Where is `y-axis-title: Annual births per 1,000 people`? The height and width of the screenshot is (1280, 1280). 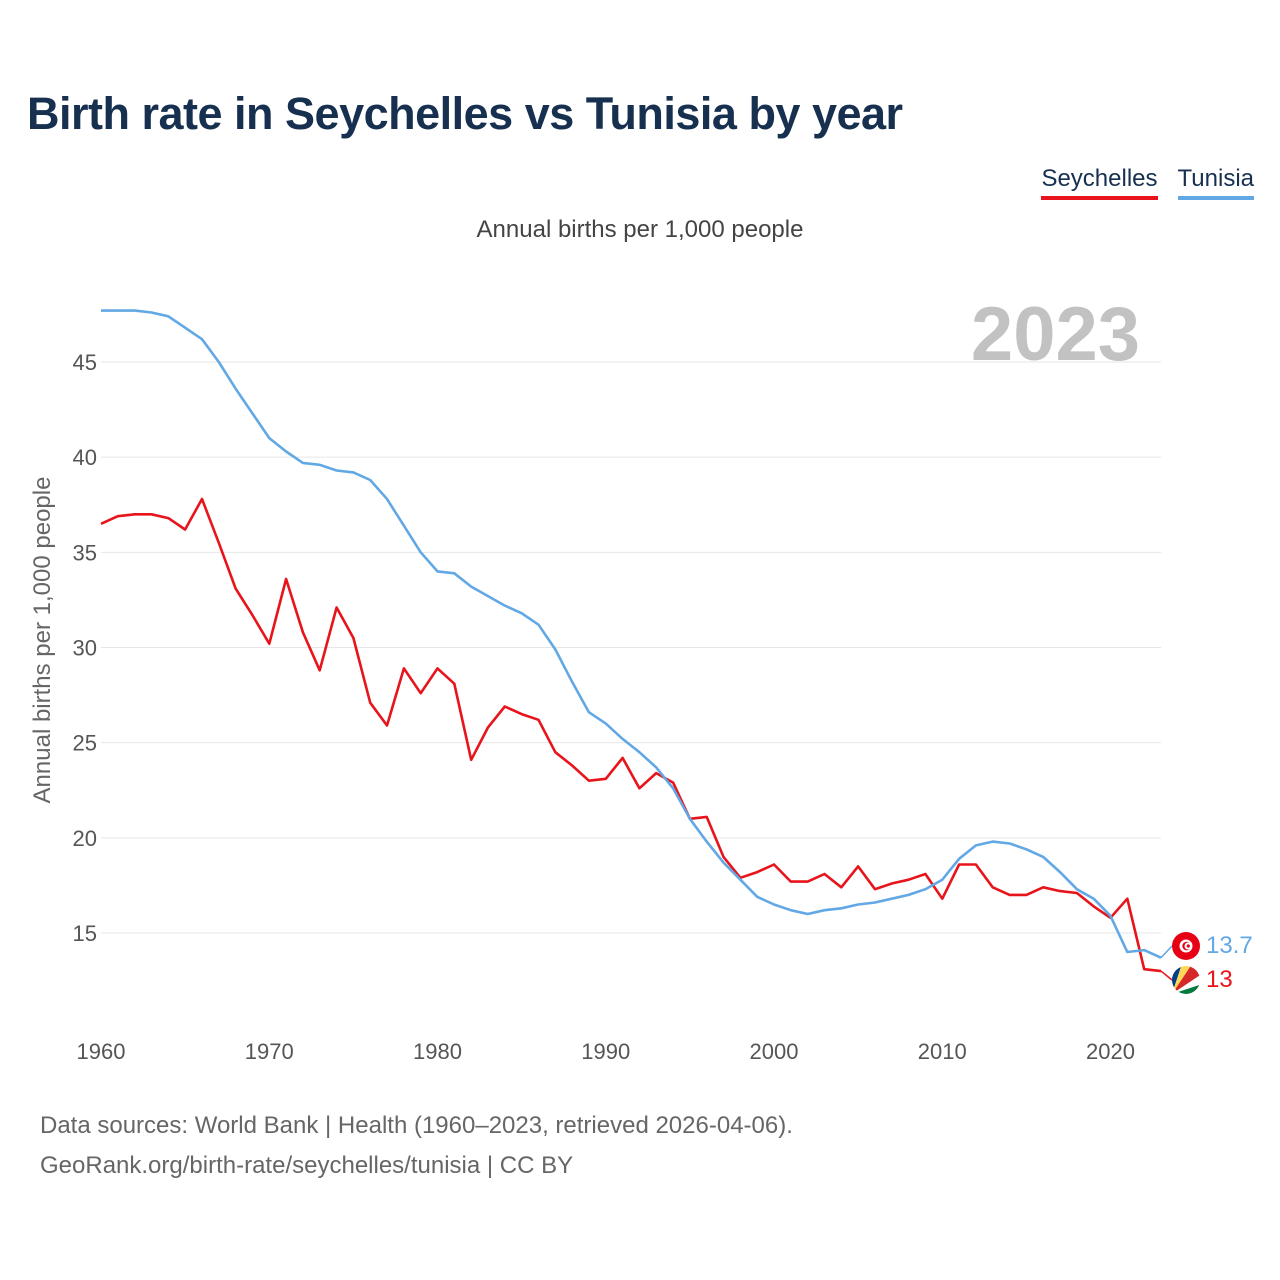
y-axis-title: Annual births per 1,000 people is located at coordinates (42, 640).